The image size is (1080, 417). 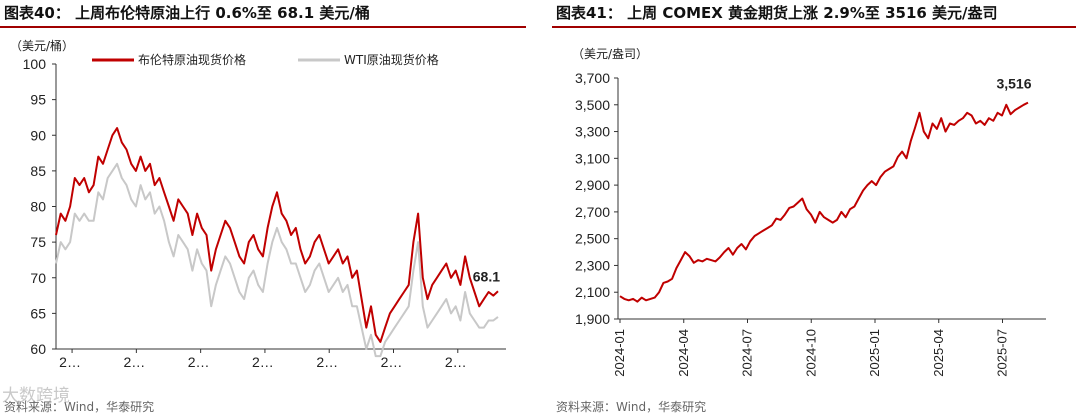 What do you see at coordinates (486, 276) in the screenshot?
I see `end-value-label: 68.1` at bounding box center [486, 276].